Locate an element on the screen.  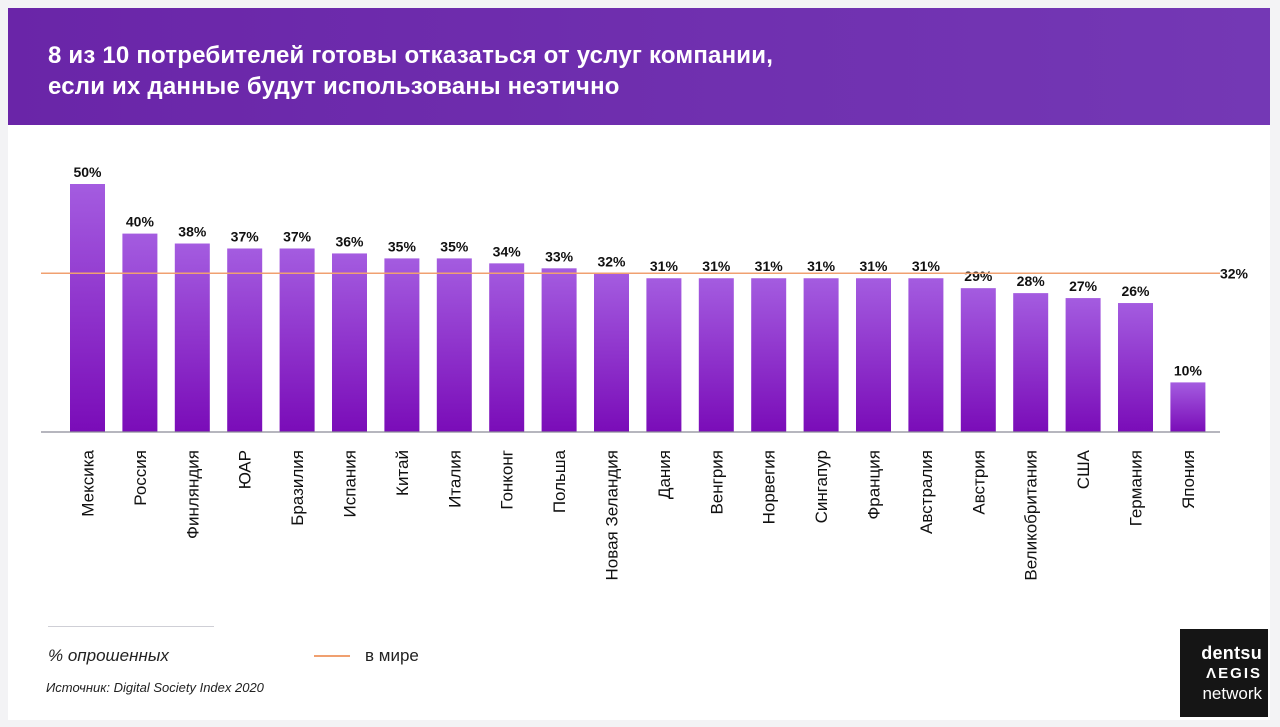
logo-line-1: dentsu is located at coordinates (1231, 653).